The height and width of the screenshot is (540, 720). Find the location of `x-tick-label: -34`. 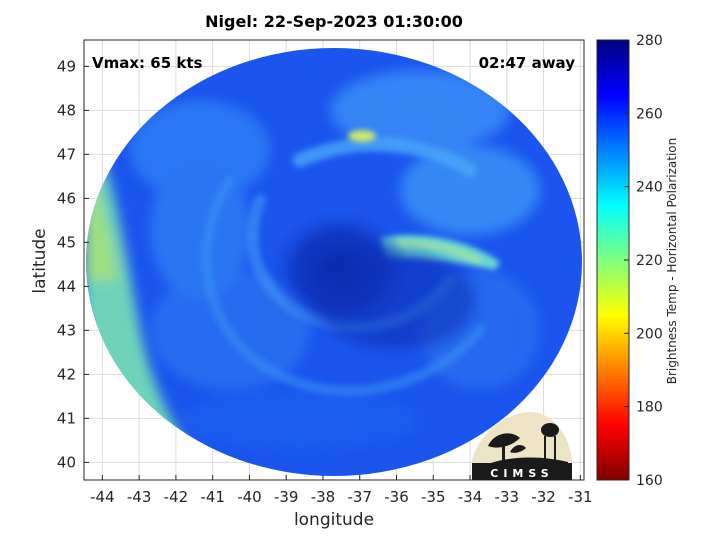

x-tick-label: -34 is located at coordinates (470, 497).